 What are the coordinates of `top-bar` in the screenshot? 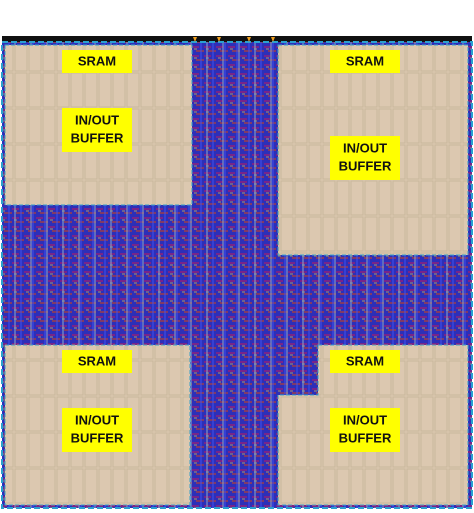 It's located at (237, 39).